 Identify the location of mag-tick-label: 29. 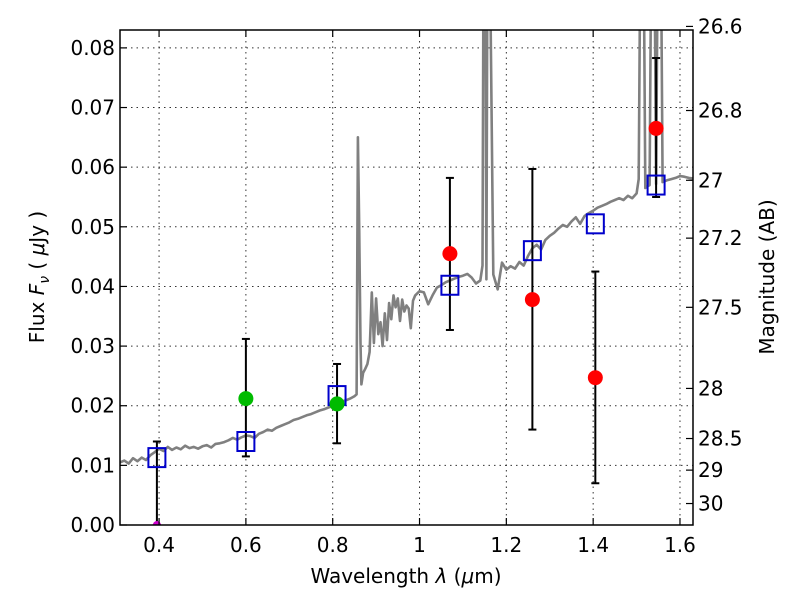
(710, 470).